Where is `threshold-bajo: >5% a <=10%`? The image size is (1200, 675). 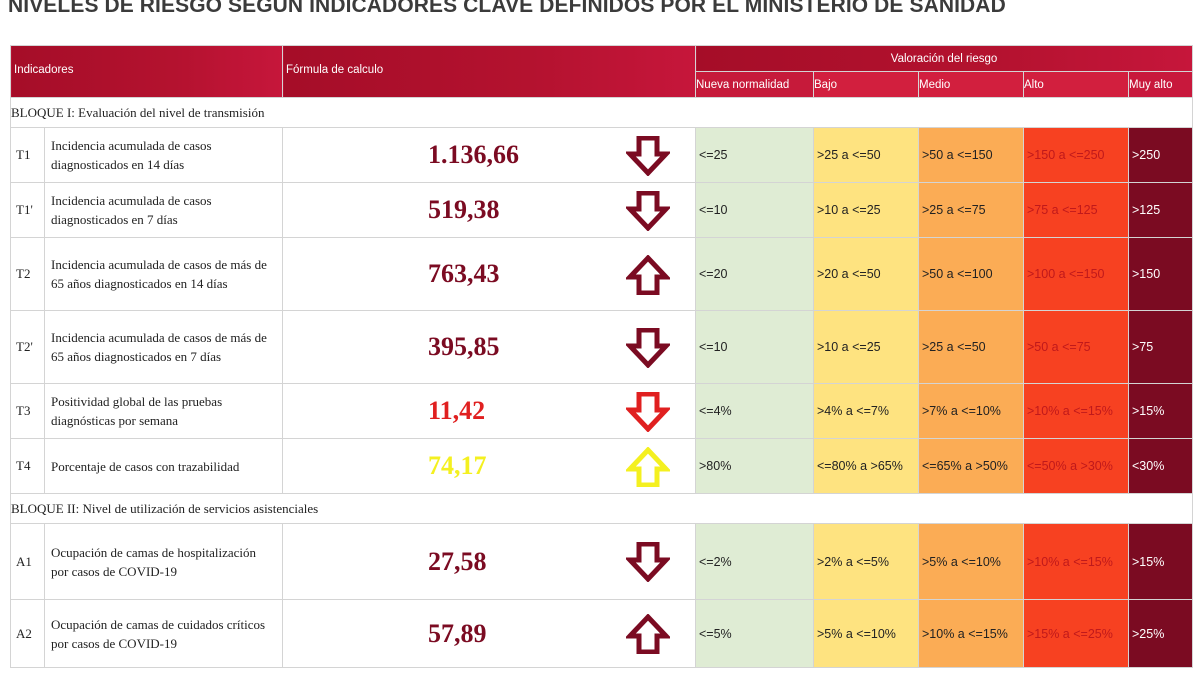 threshold-bajo: >5% a <=10% is located at coordinates (866, 633).